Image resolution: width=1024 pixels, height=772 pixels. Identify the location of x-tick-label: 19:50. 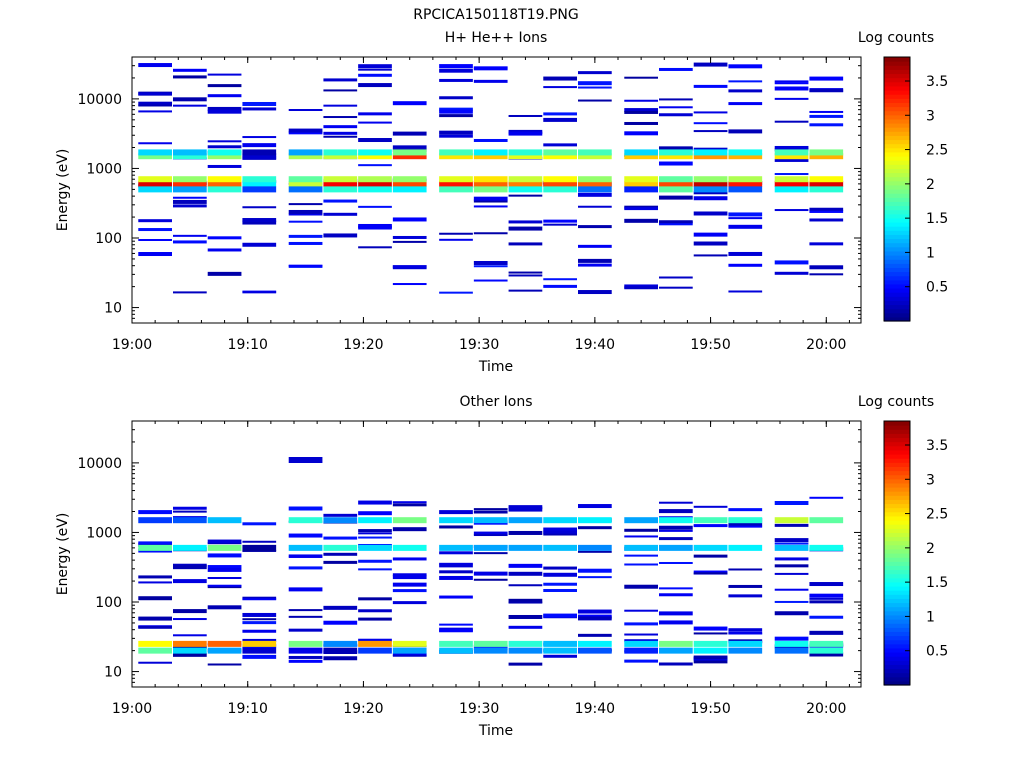
(710, 345).